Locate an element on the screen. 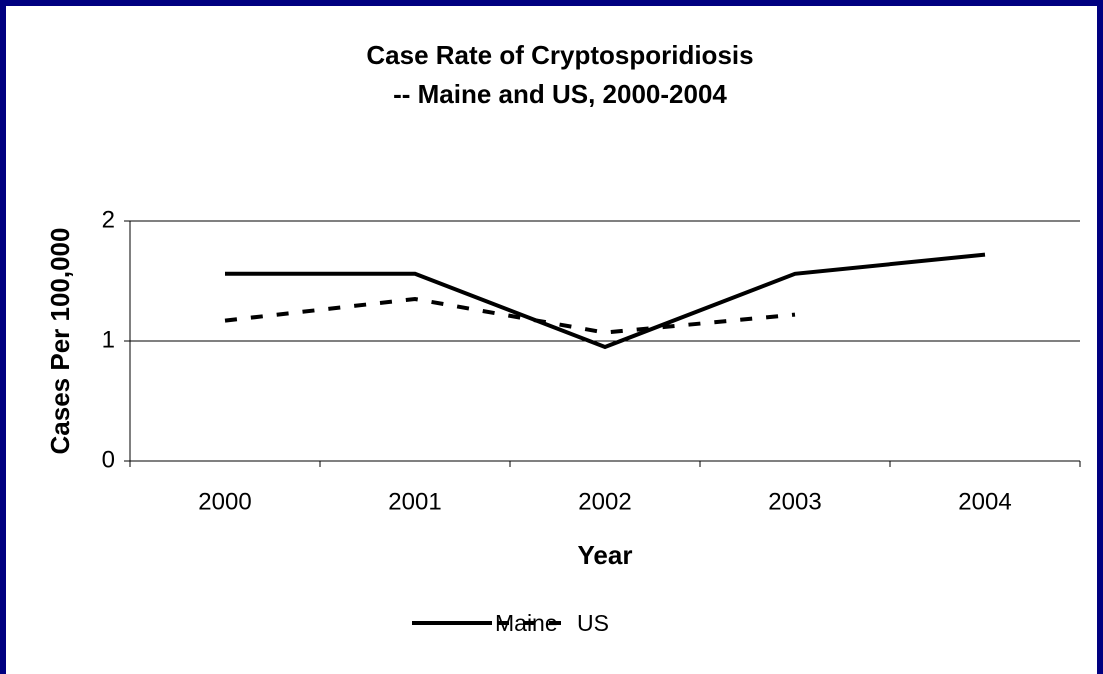 The width and height of the screenshot is (1103, 674). y-tick-label: 1 is located at coordinates (108, 339).